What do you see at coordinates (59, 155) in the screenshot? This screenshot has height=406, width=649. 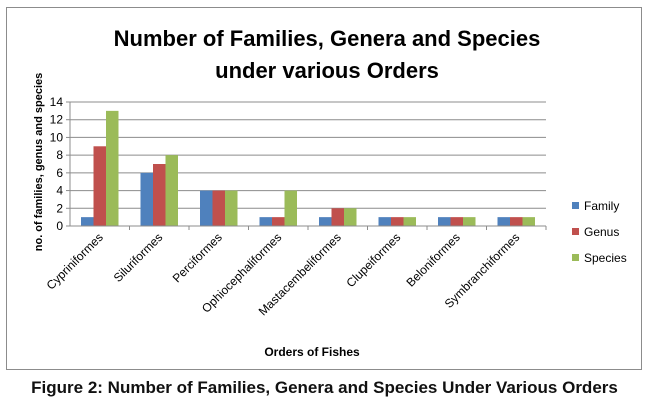 I see `y-tick-label: 8` at bounding box center [59, 155].